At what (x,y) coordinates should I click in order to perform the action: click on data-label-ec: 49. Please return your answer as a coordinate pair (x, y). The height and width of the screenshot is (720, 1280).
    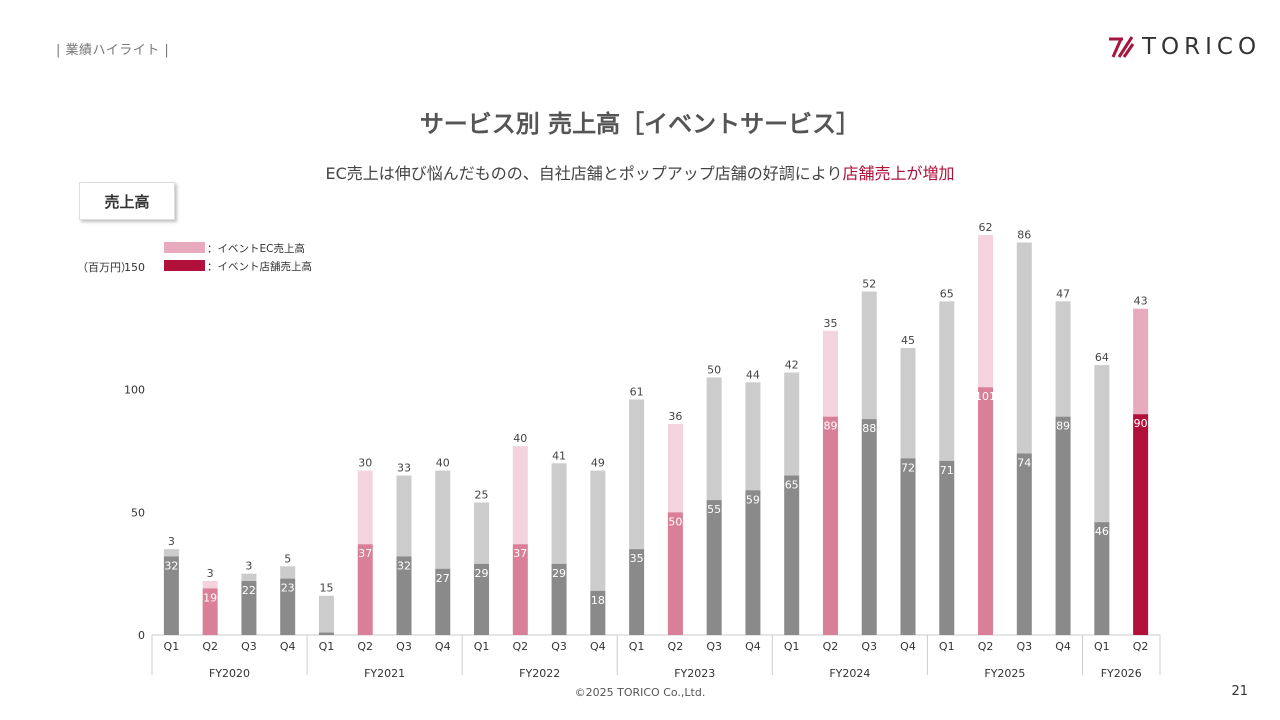
    Looking at the image, I should click on (598, 463).